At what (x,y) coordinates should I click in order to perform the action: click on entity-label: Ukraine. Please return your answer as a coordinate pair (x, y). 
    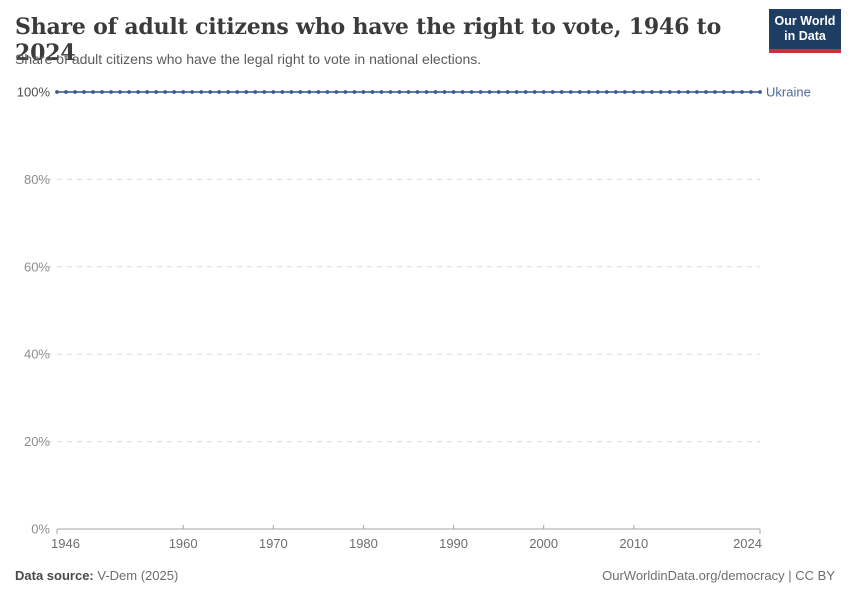
    Looking at the image, I should click on (788, 92).